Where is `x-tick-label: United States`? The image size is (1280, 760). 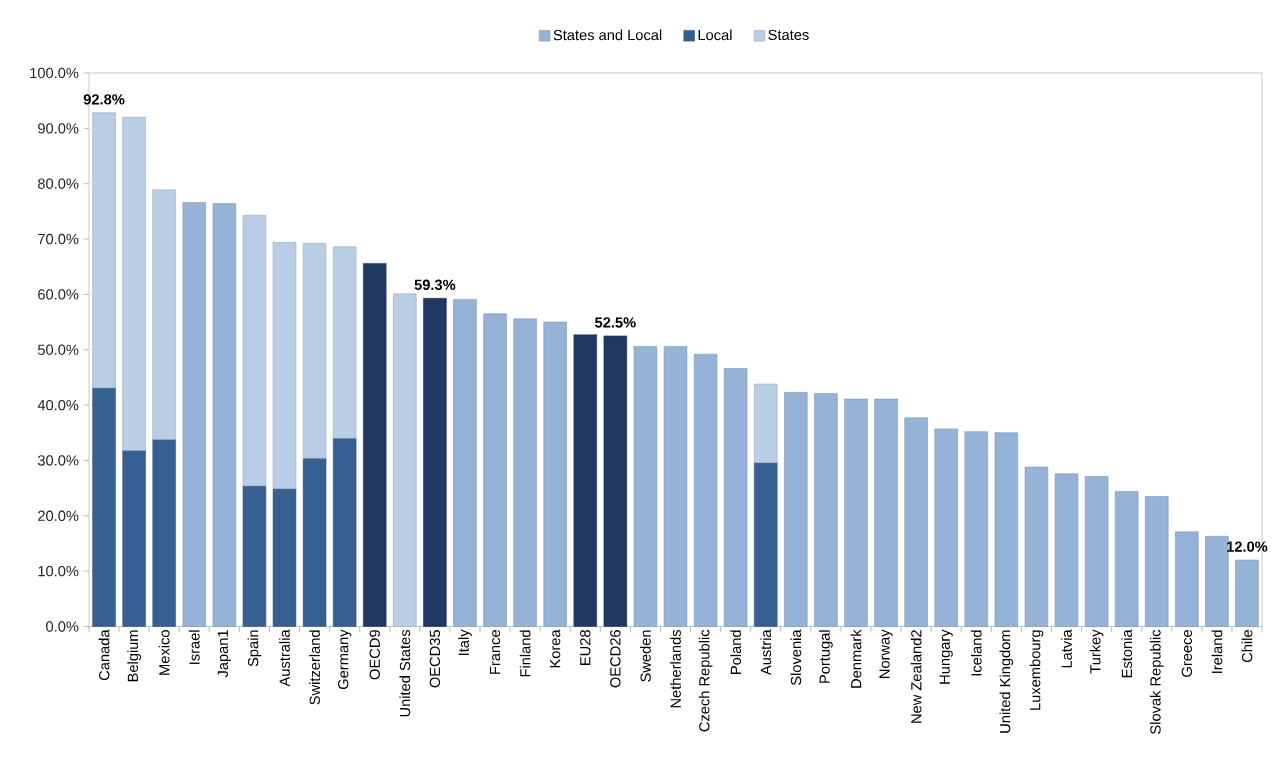 x-tick-label: United States is located at coordinates (405, 673).